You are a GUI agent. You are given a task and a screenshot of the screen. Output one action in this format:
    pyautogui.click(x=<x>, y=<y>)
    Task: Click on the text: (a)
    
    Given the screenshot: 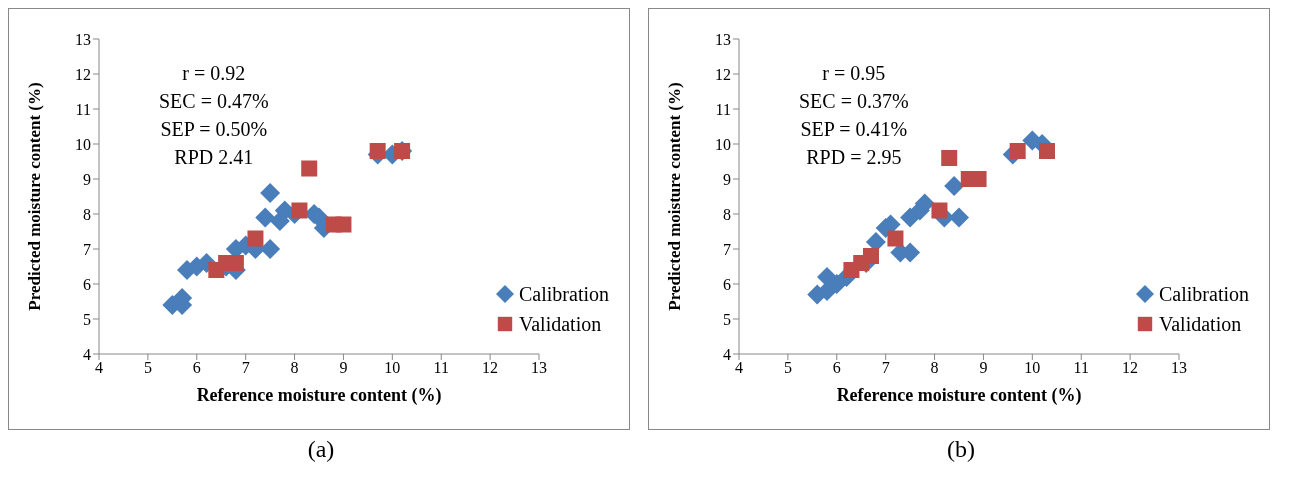 What is the action you would take?
    pyautogui.click(x=321, y=449)
    